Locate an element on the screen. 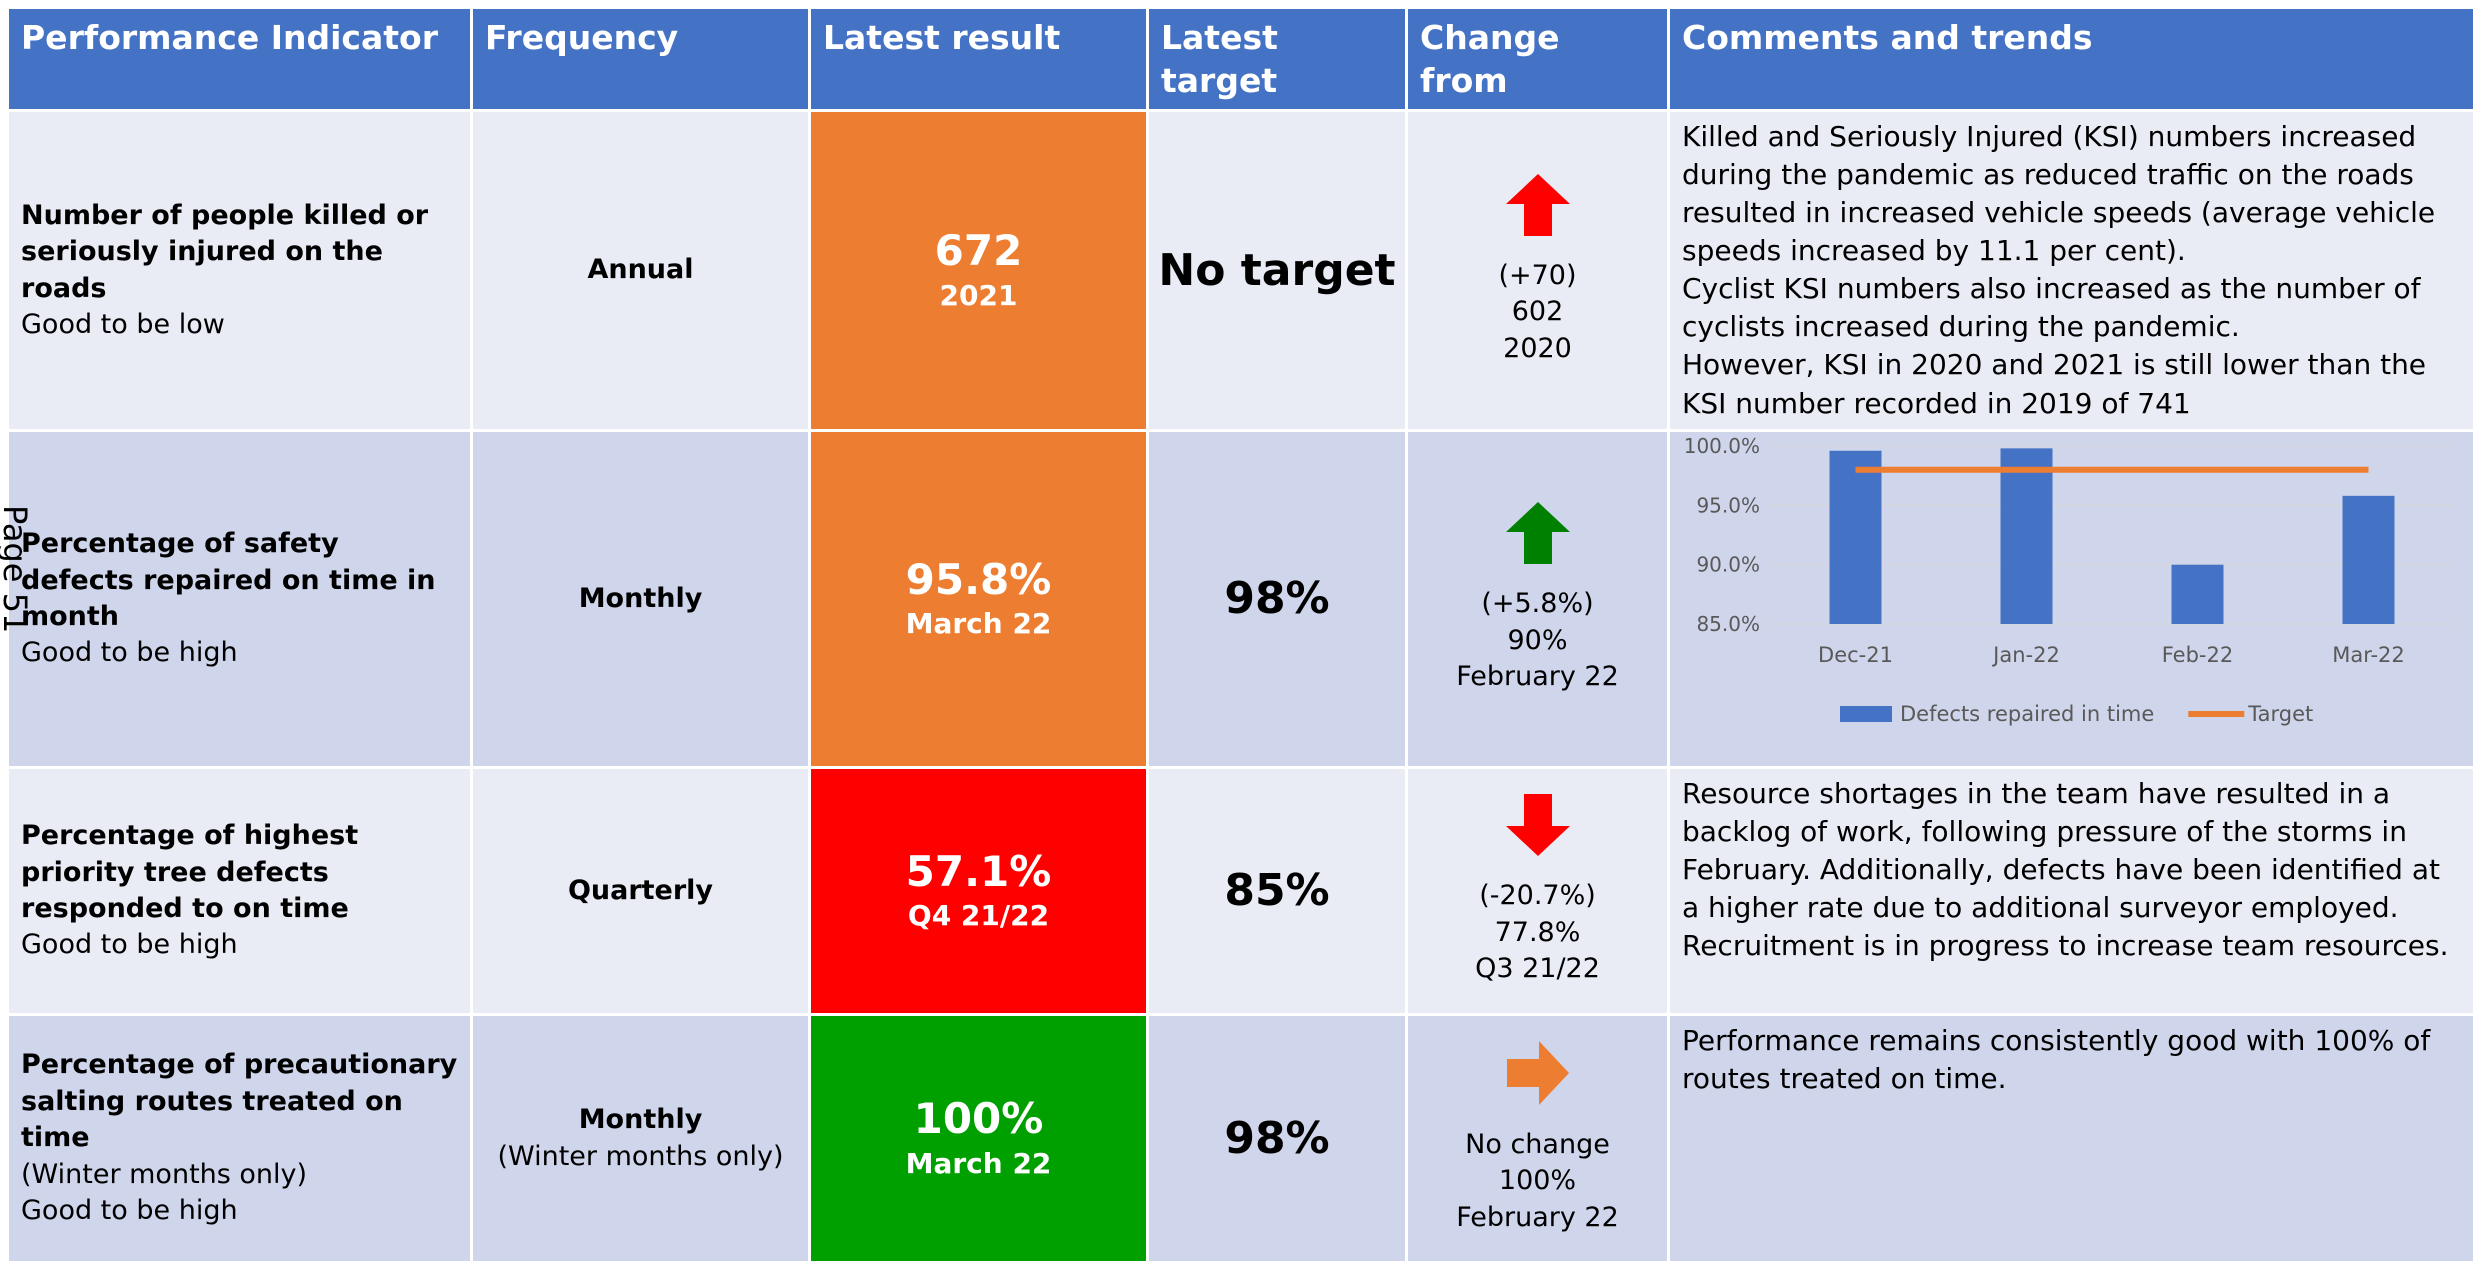  change: (+70) 602 2020 is located at coordinates (1537, 270).